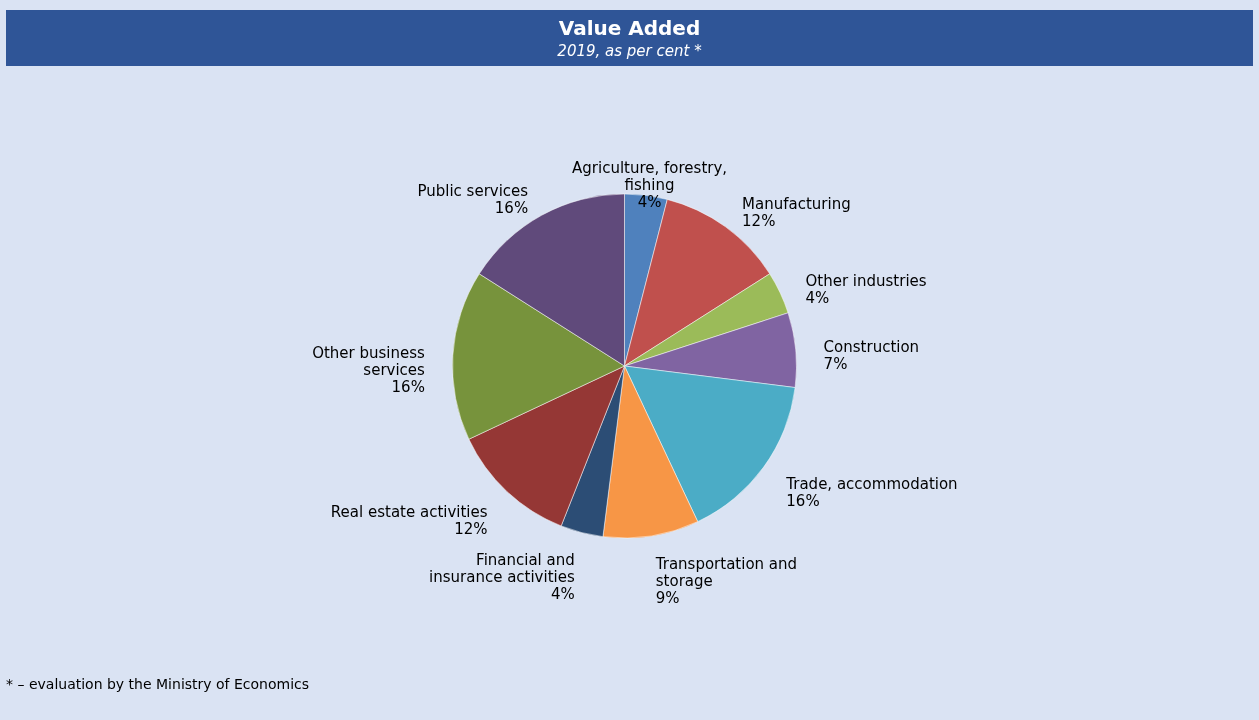 The image size is (1259, 720). I want to click on slice-label: Agriculture, forestry, fishing, so click(650, 176).